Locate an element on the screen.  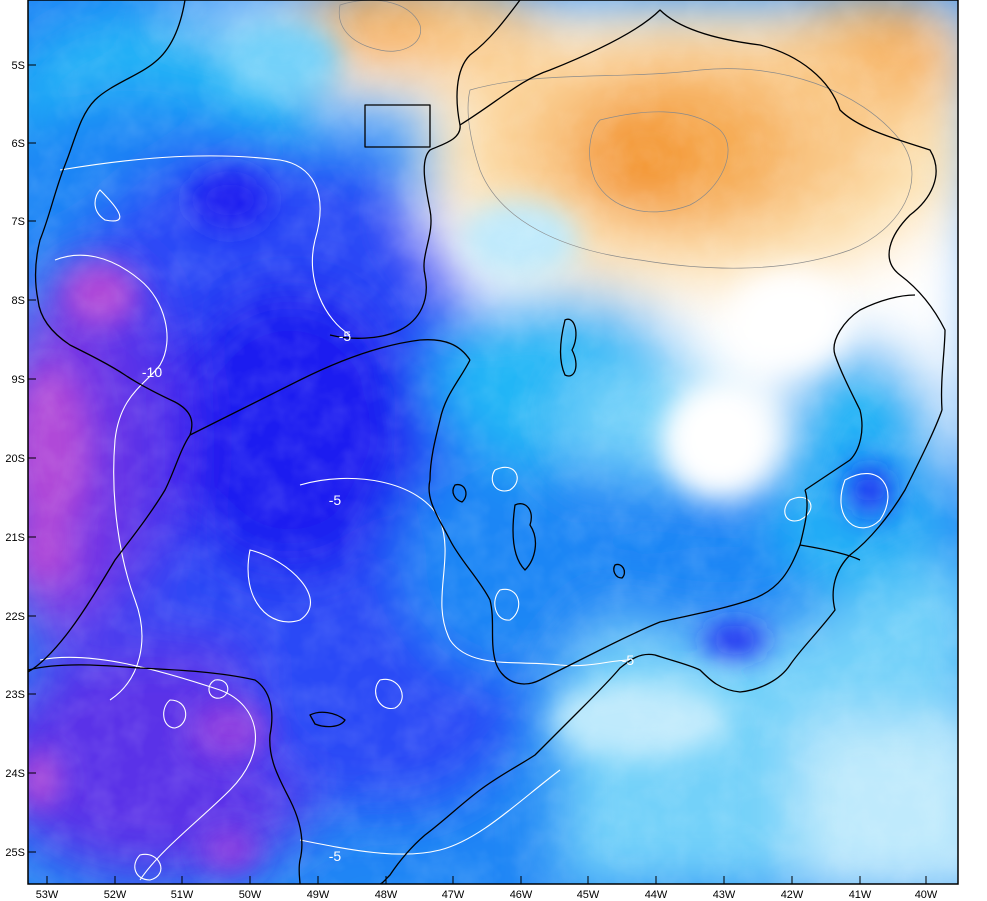
lon-label: 48W is located at coordinates (386, 895).